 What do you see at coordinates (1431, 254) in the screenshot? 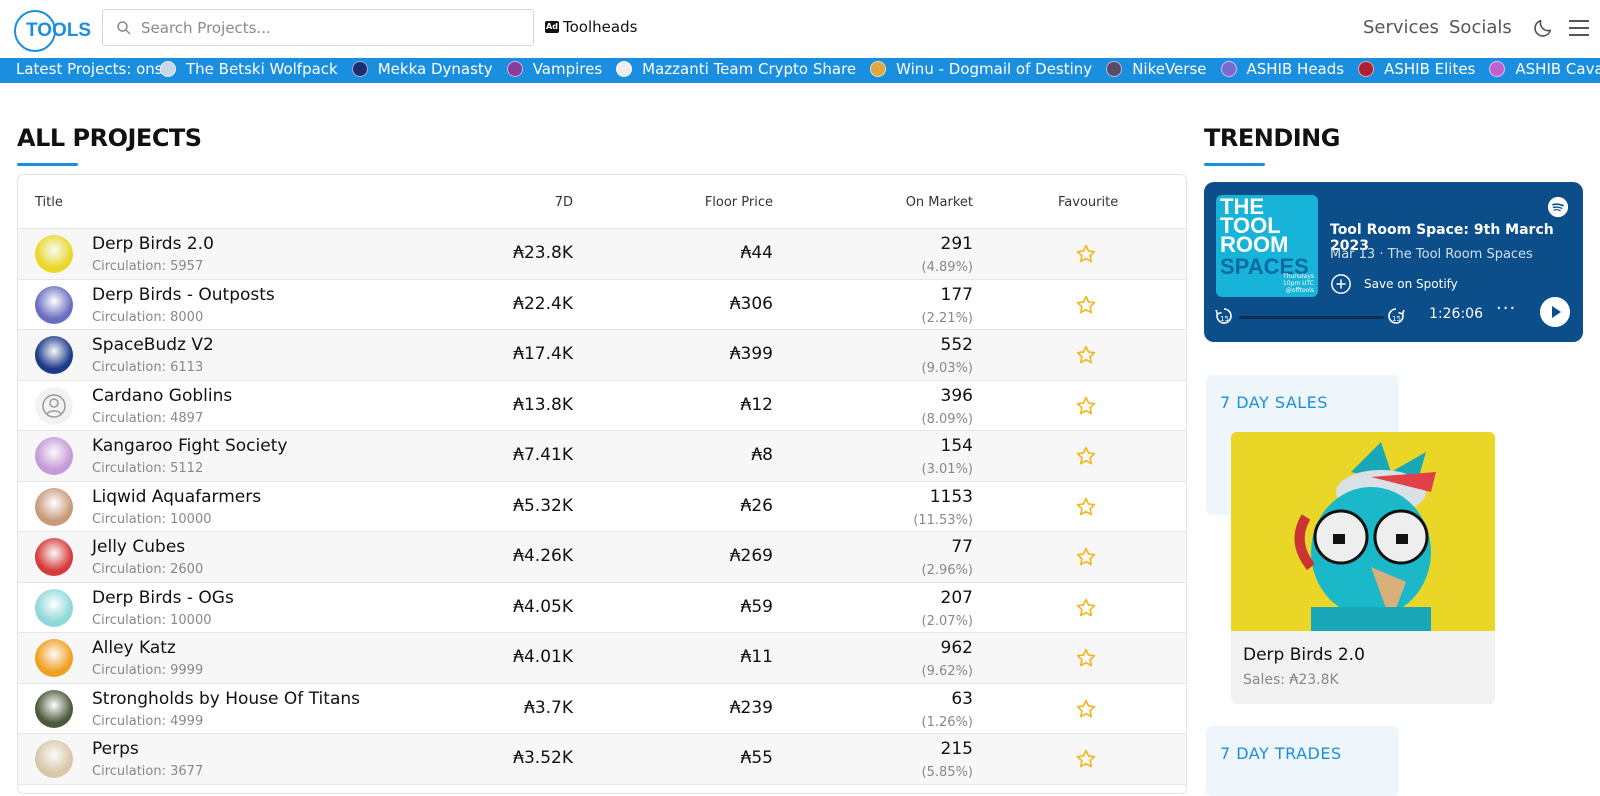
I see `episode-subtitle: Mar 13 · The Tool Room Spaces` at bounding box center [1431, 254].